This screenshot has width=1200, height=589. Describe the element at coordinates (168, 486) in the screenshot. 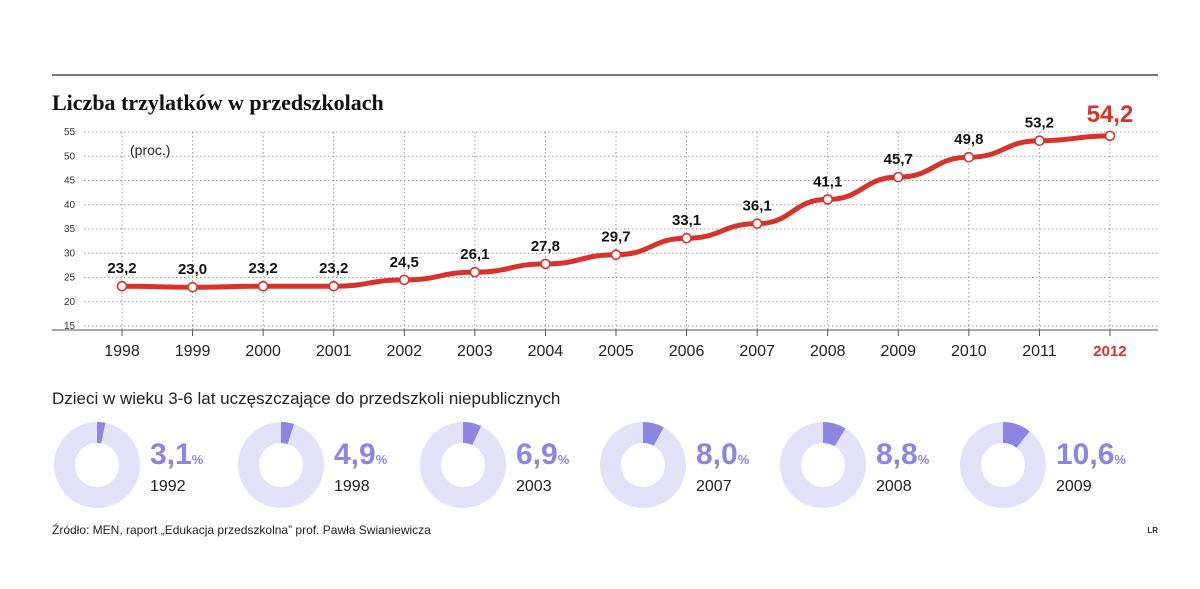

I see `donut-year: 1992` at that location.